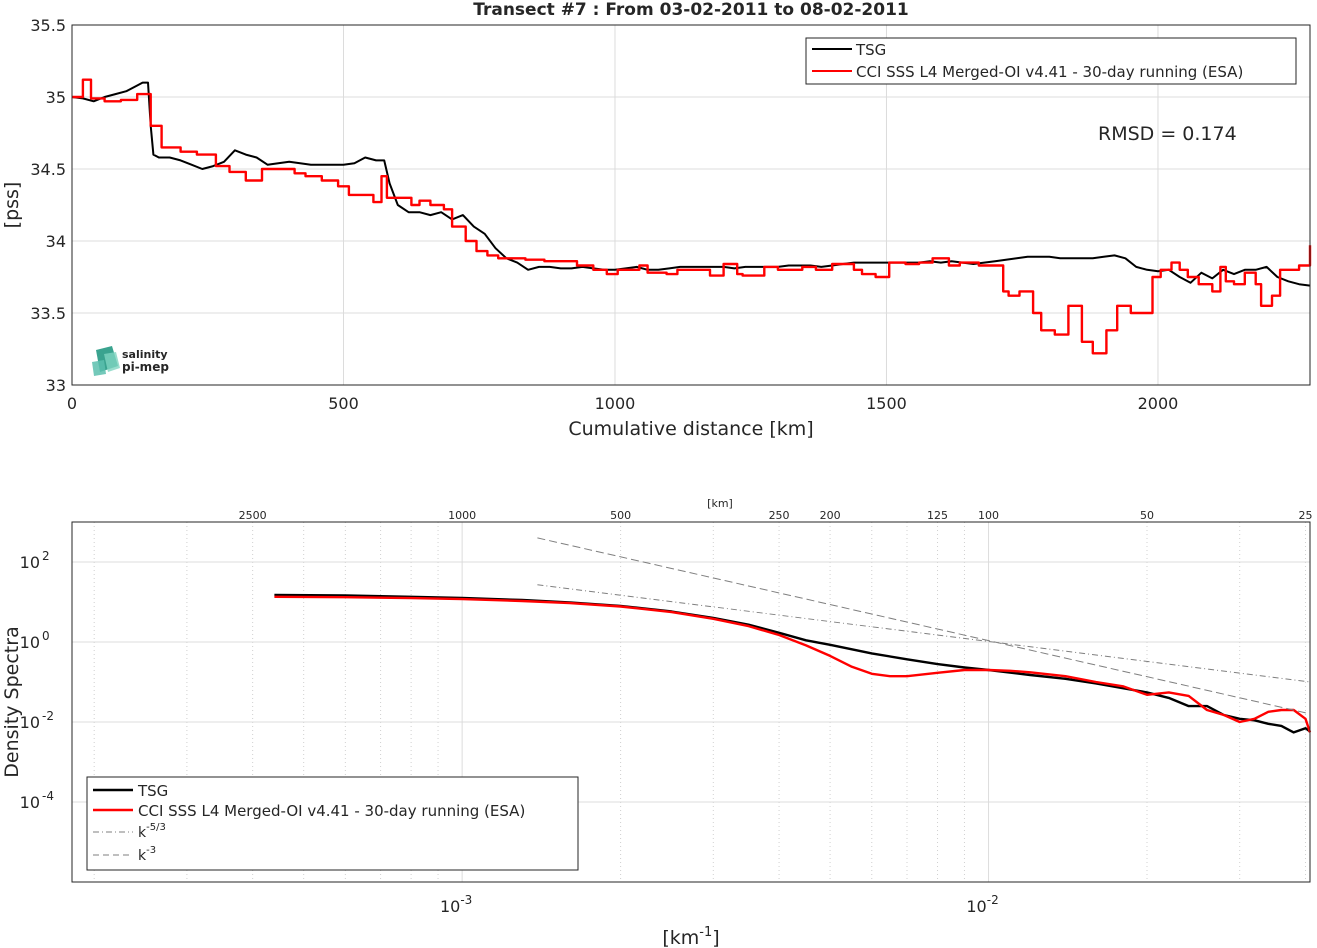  I want to click on bottom-top-km-tick-label: 1000, so click(462, 515).